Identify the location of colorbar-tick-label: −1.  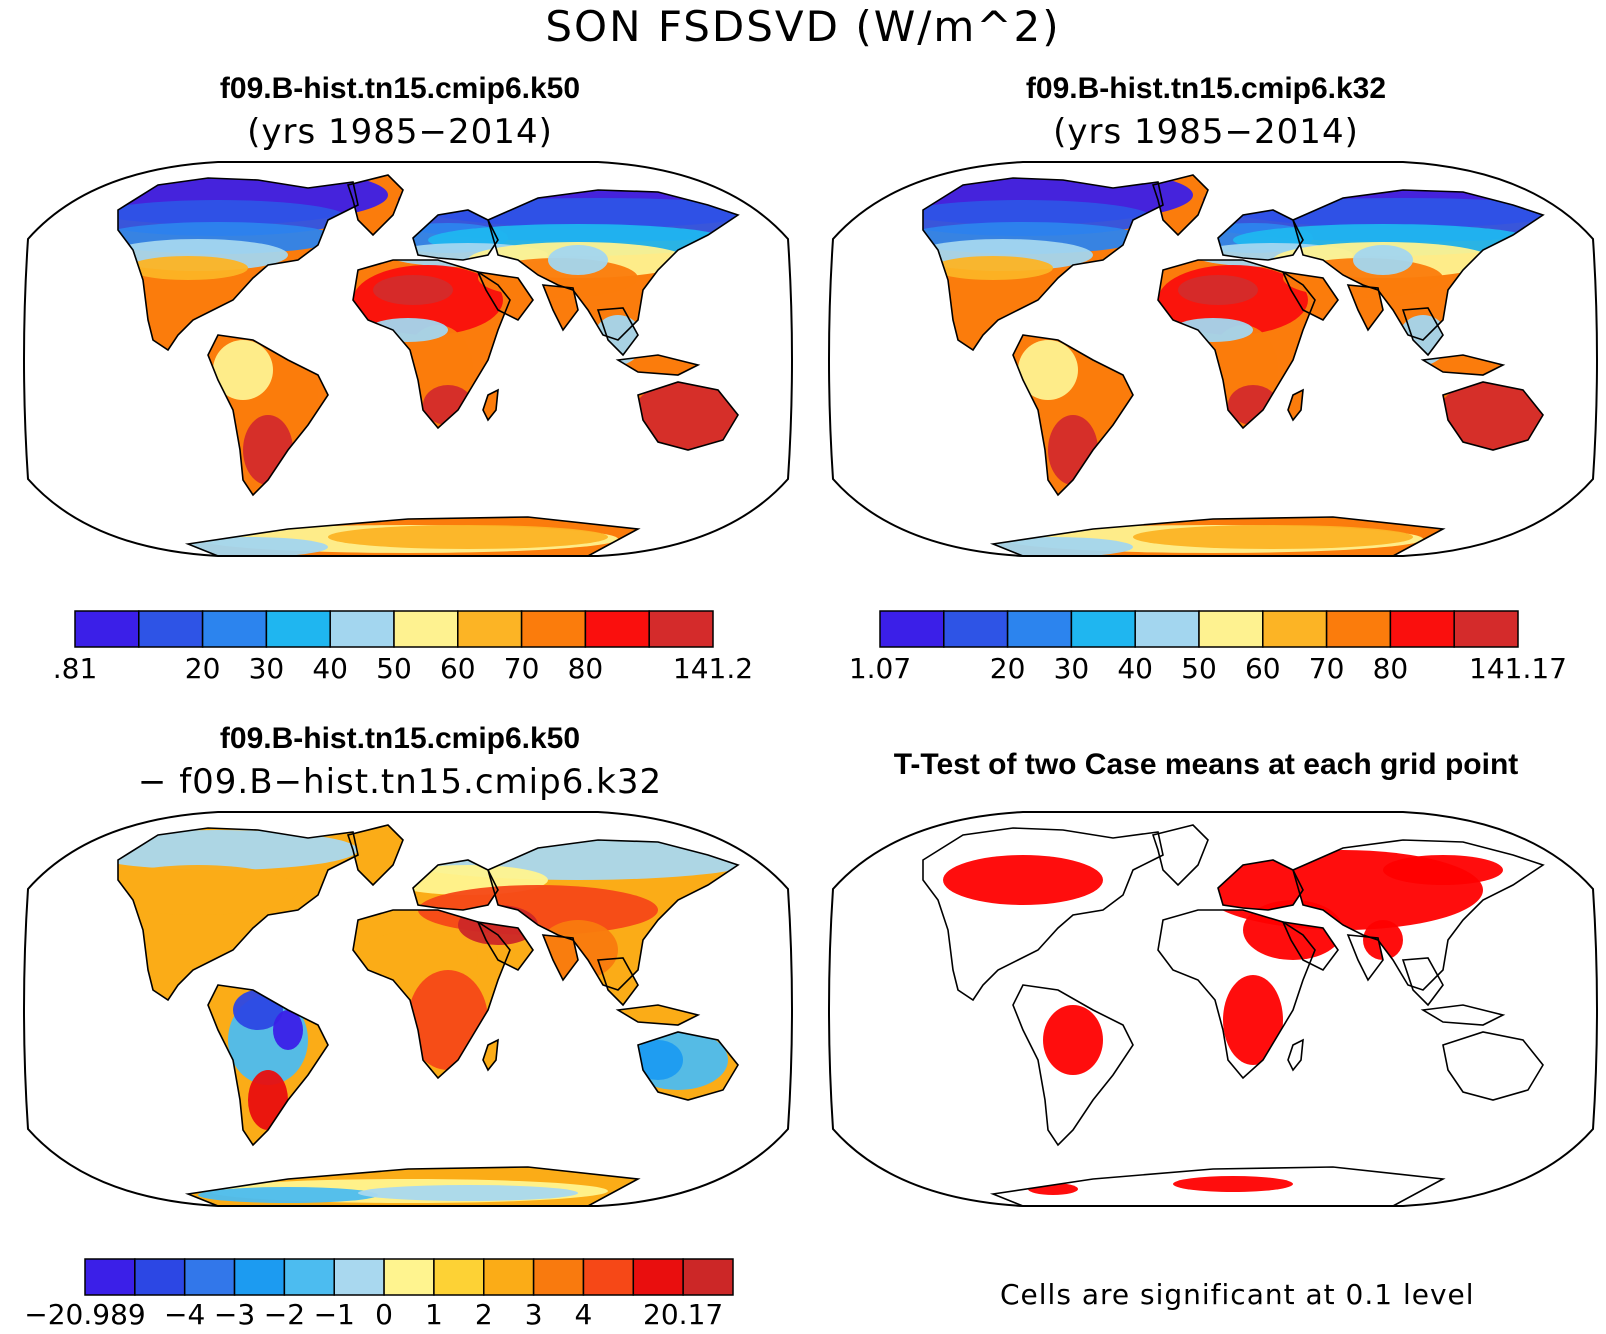
(334, 1314).